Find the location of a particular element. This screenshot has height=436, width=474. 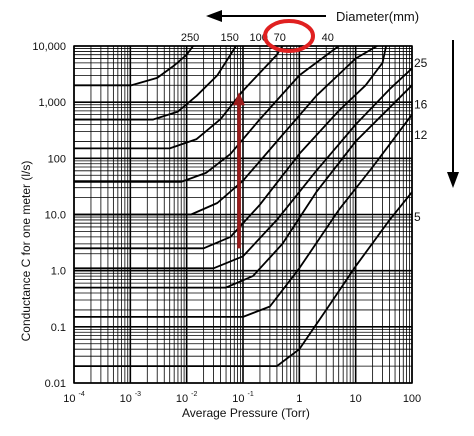

down-arrow-icon is located at coordinates (453, 114).